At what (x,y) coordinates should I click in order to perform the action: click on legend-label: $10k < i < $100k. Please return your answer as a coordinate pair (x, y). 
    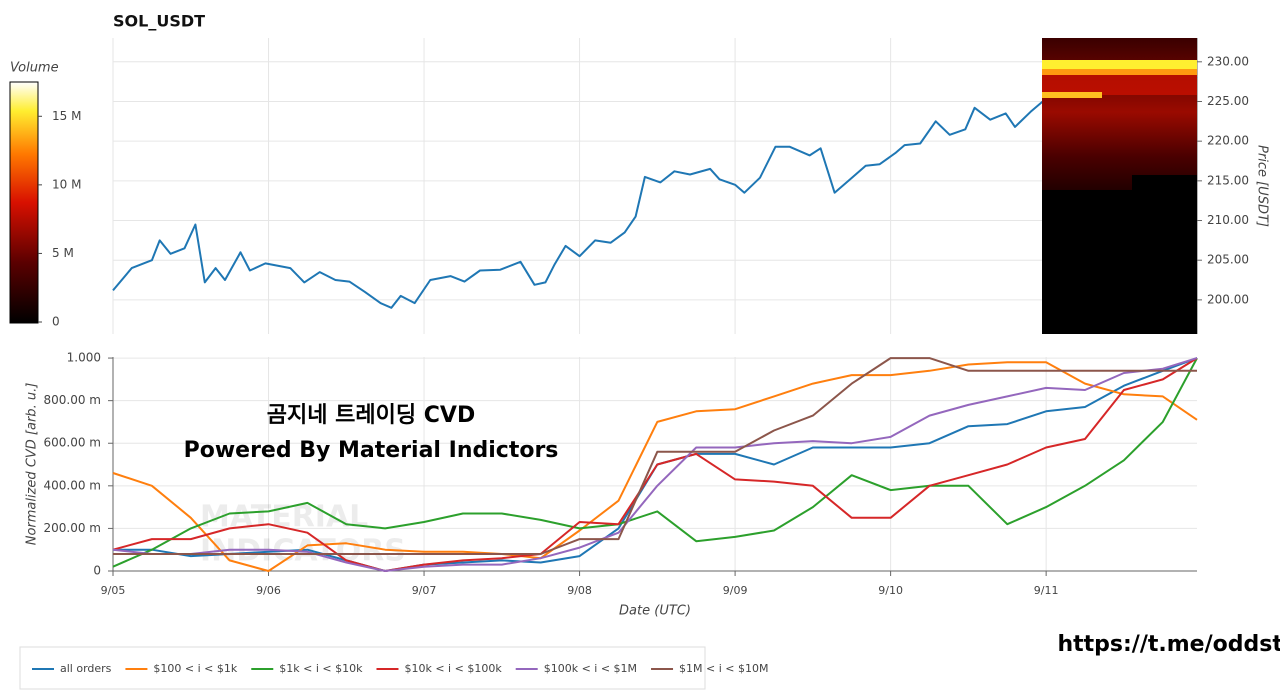
    Looking at the image, I should click on (453, 668).